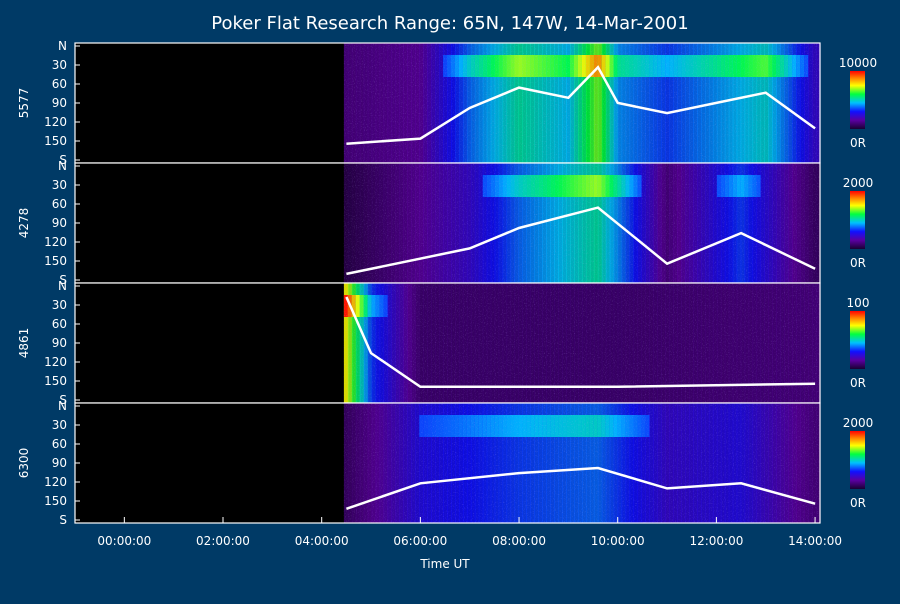 The width and height of the screenshot is (900, 604). Describe the element at coordinates (858, 63) in the screenshot. I see `colorbar-max-label: 10000` at that location.